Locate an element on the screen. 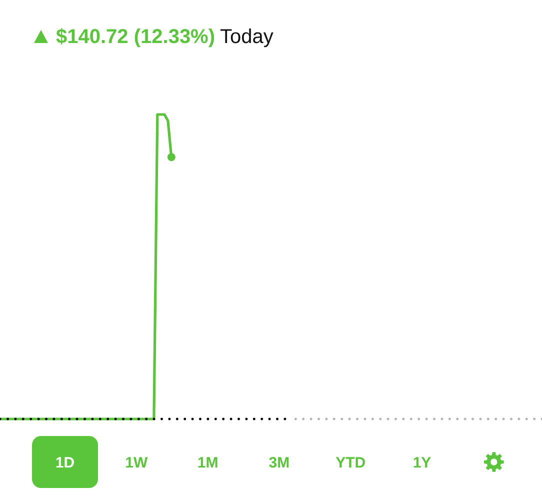 The height and width of the screenshot is (502, 542). text: 3M is located at coordinates (279, 463).